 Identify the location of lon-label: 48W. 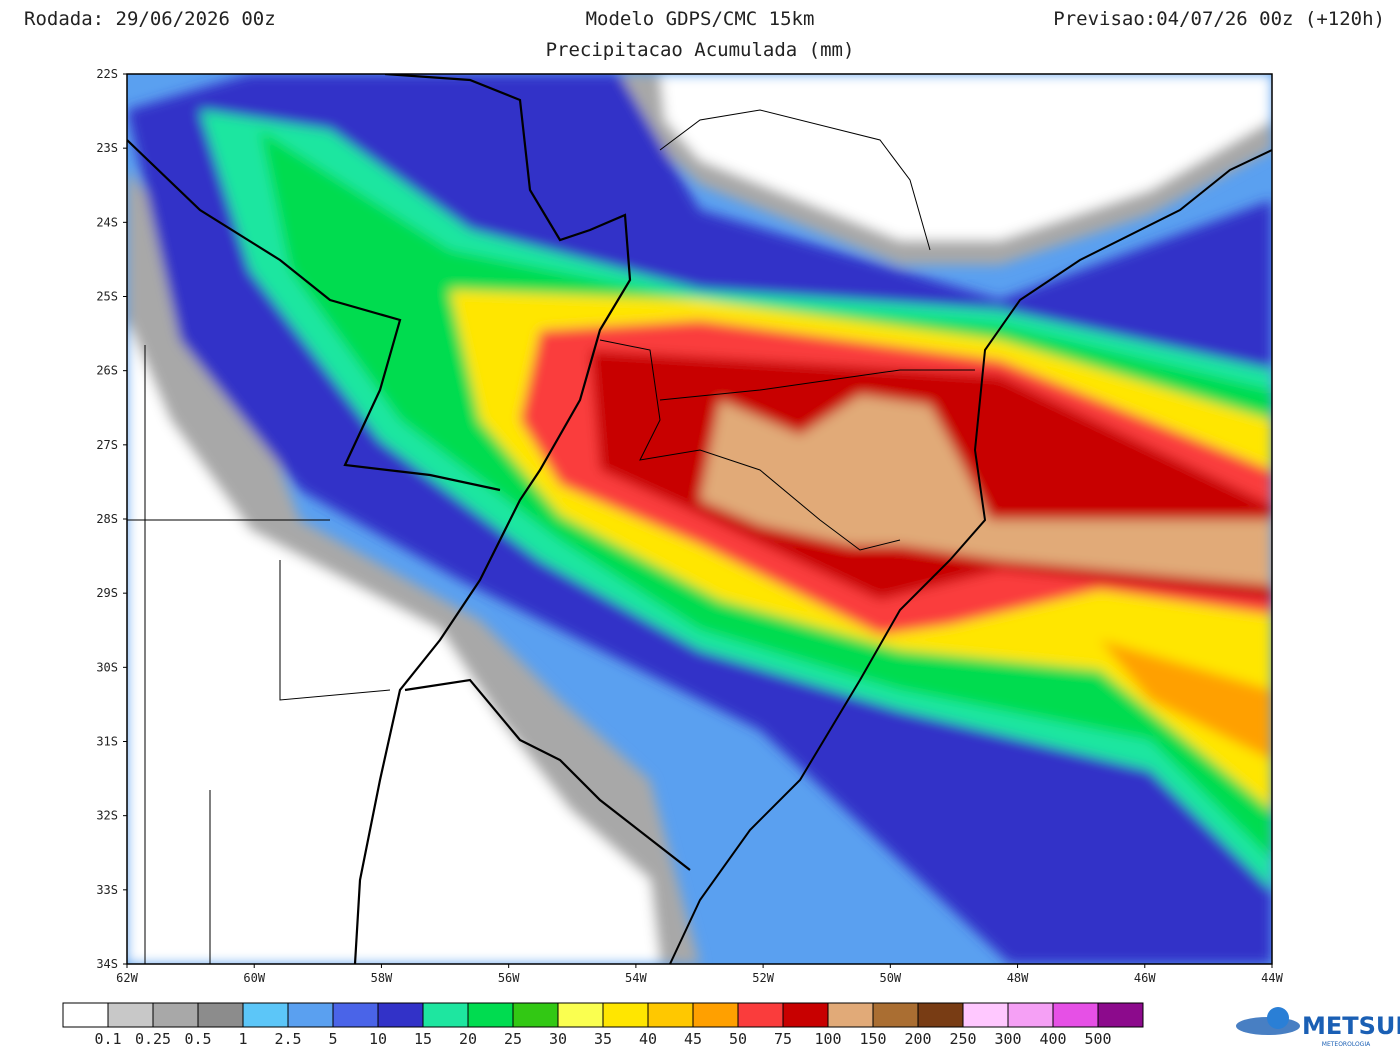
(1018, 978).